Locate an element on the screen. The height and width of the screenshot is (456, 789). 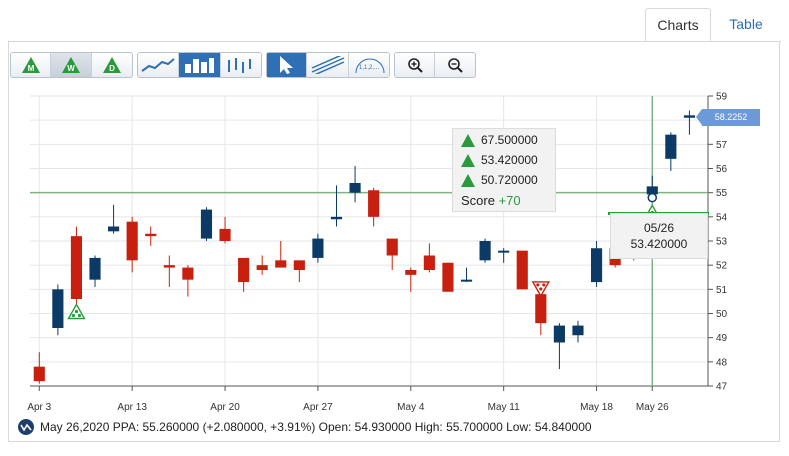
y-tick-label: 53 is located at coordinates (722, 242).